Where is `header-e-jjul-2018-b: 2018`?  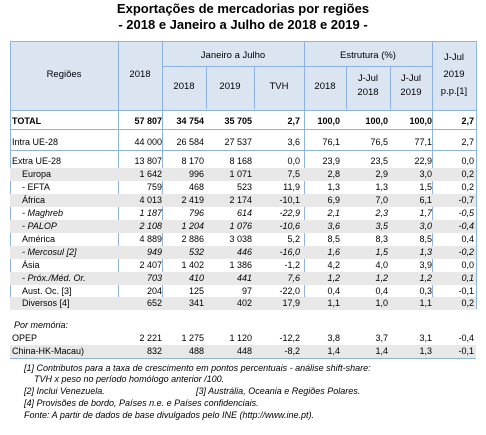 header-e-jjul-2018-b: 2018 is located at coordinates (368, 92).